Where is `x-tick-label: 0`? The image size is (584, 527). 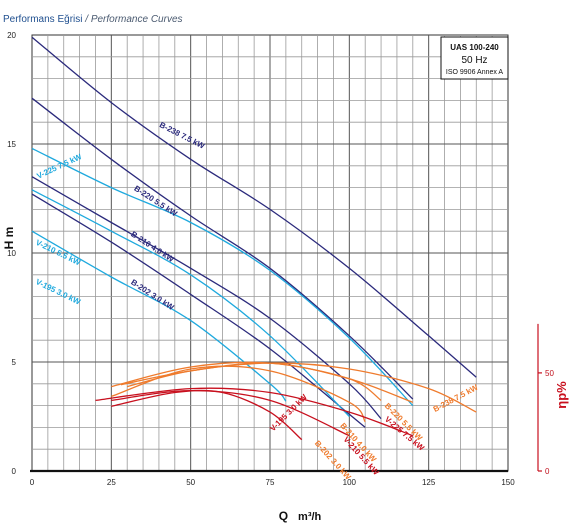 x-tick-label: 0 is located at coordinates (32, 482).